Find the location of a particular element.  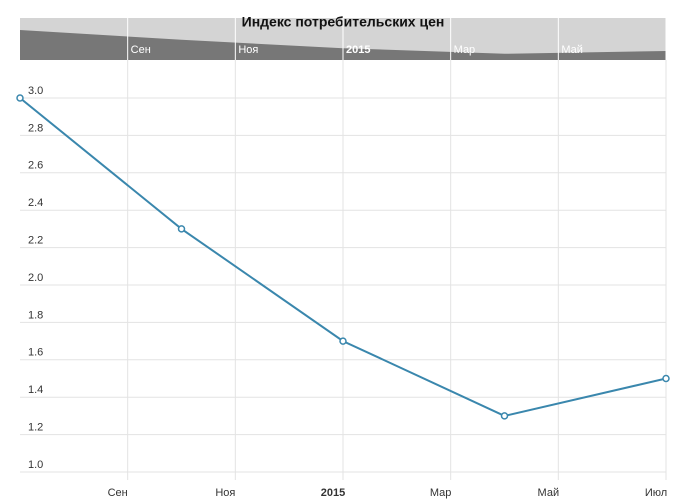

y-tick-label: 1.0 is located at coordinates (35, 465).